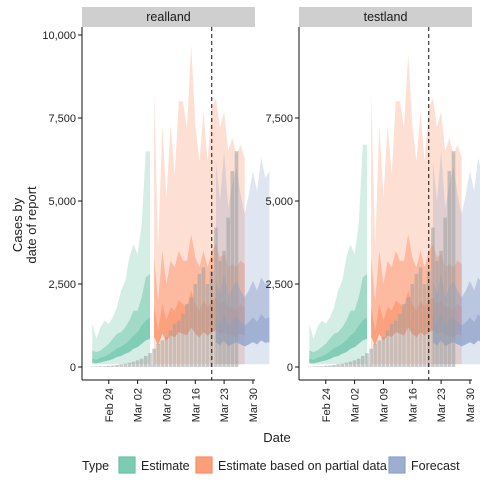 This screenshot has height=485, width=480. Describe the element at coordinates (302, 466) in the screenshot. I see `legend-label-estimate-based-on-partial-data: Estimate based on partial data` at that location.